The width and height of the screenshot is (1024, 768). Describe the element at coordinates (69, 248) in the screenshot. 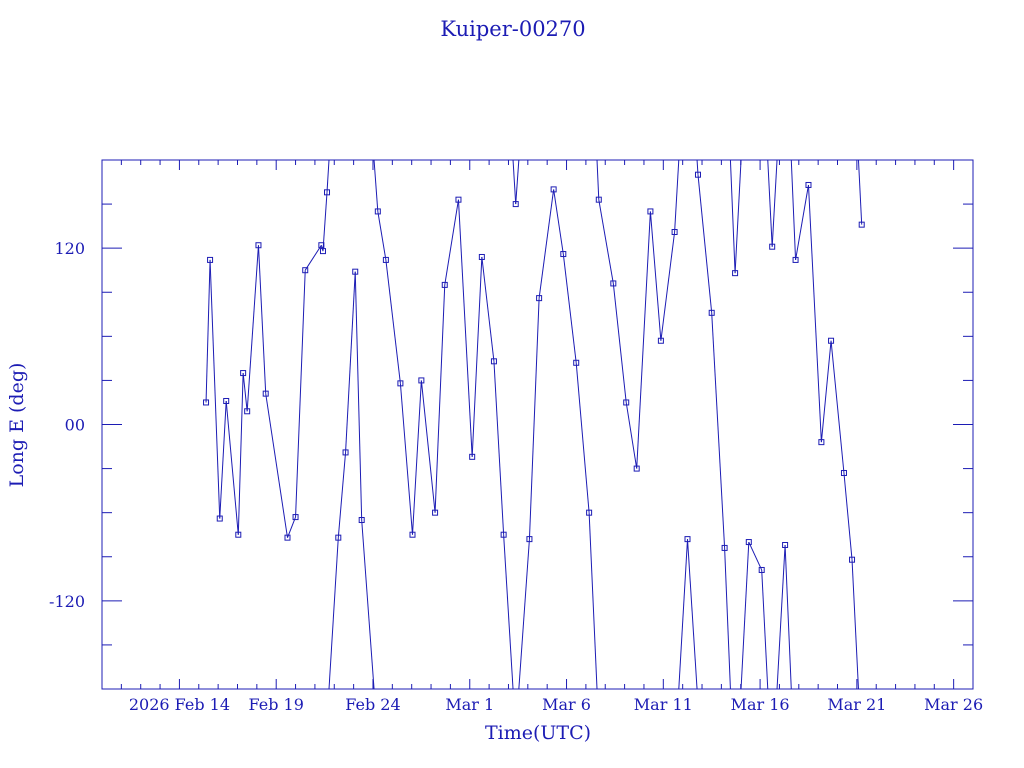

I see `y-tick-label: 120` at that location.